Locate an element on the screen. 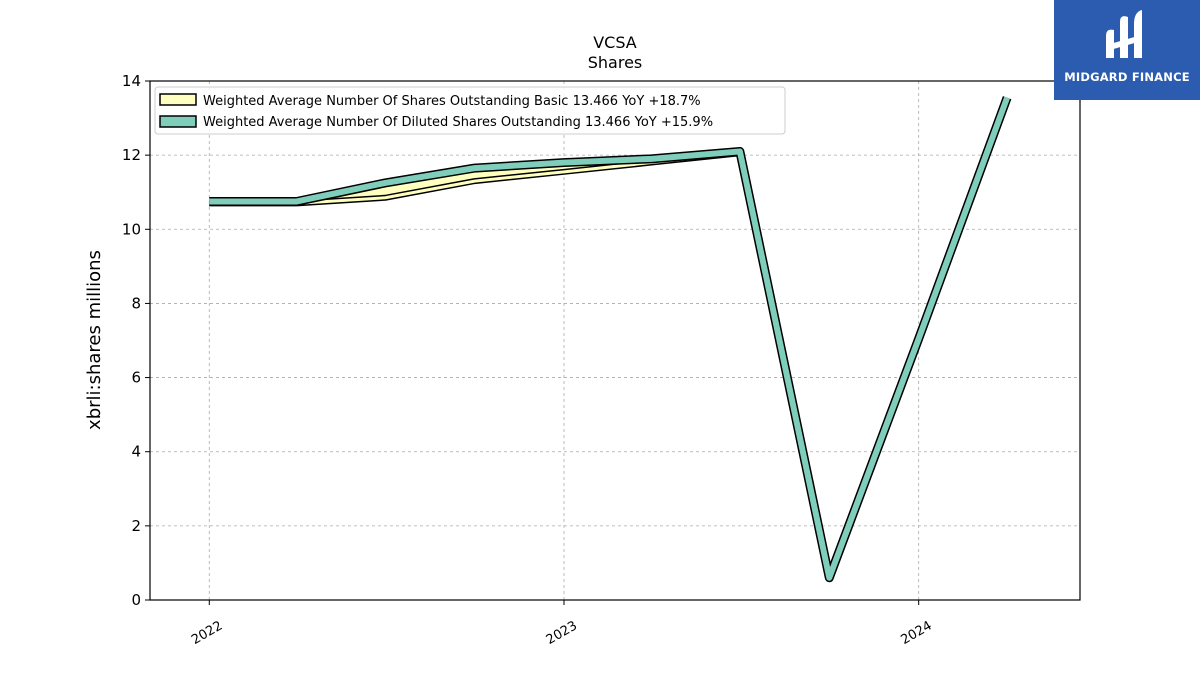  midgard-logo-icon is located at coordinates (1124, 34).